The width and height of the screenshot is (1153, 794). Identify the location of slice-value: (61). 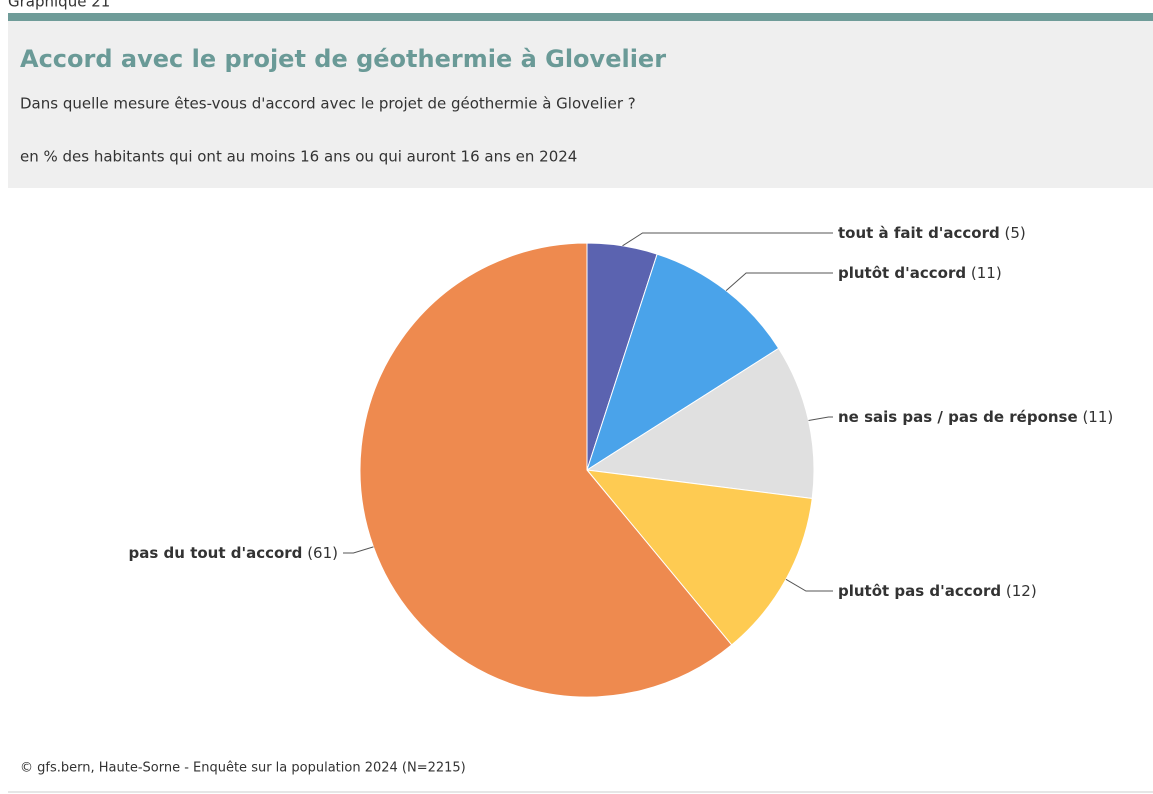
(322, 553).